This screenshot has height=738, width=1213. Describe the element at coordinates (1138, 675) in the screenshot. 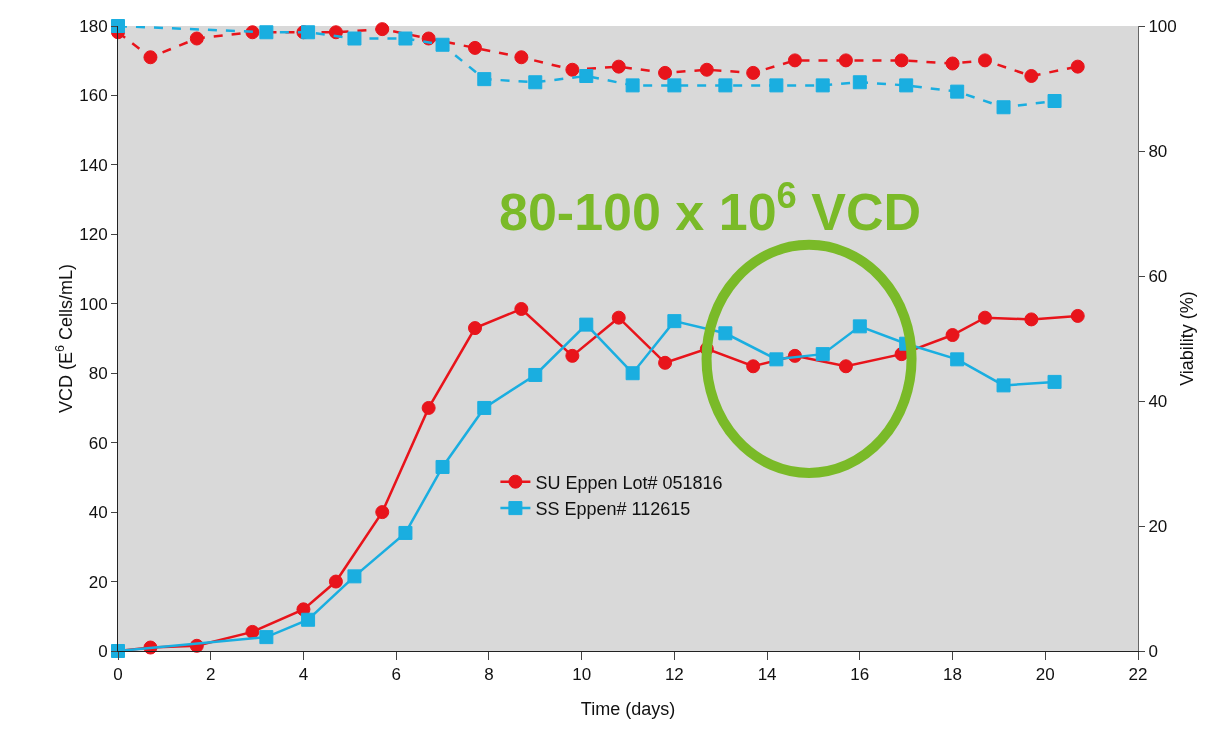

I see `x-tick-label: 22` at that location.